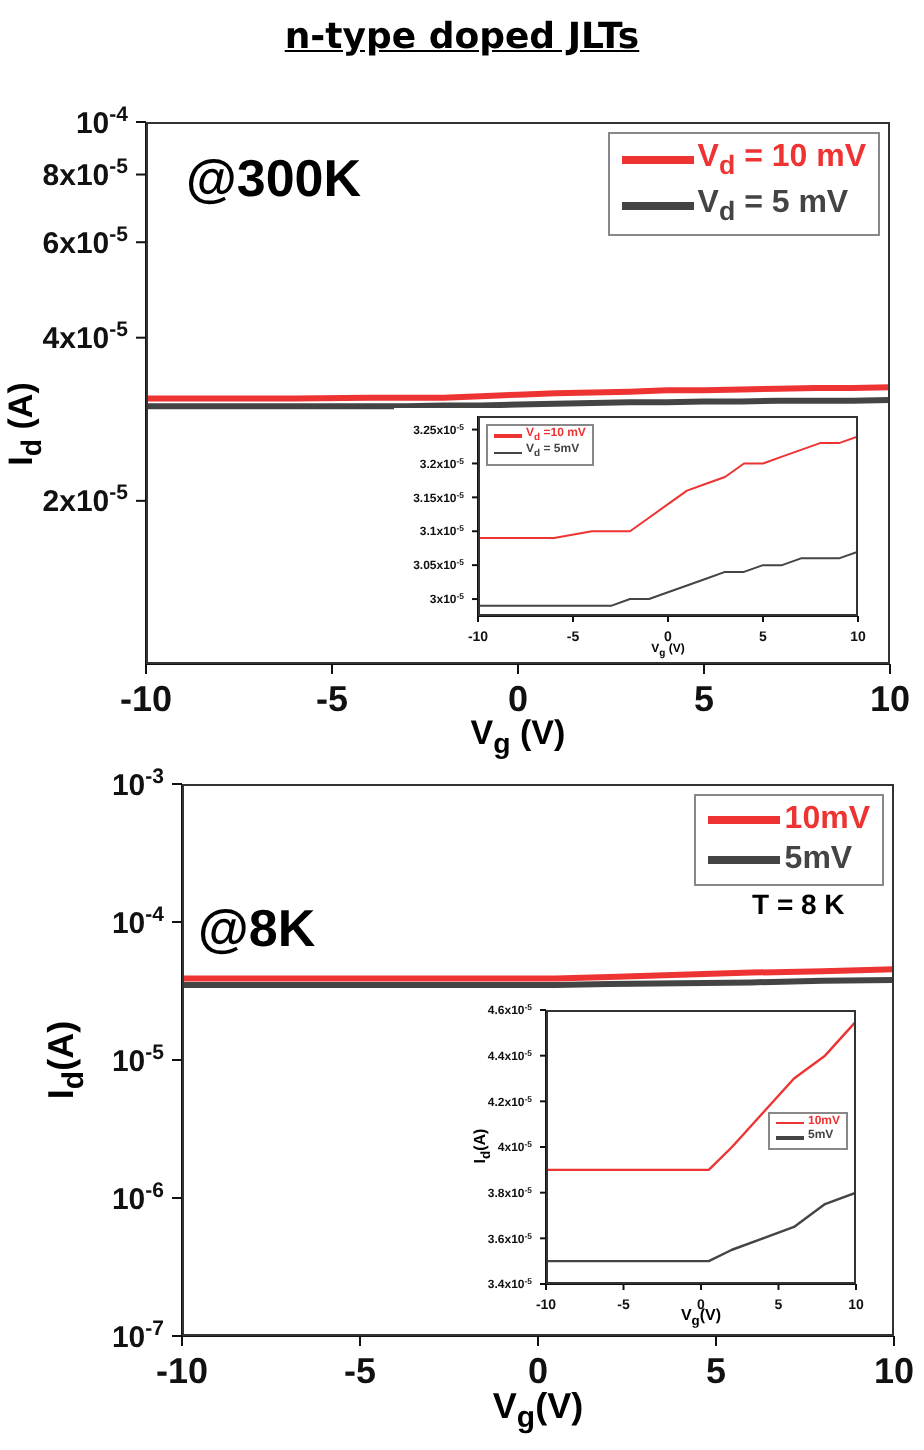 The height and width of the screenshot is (1450, 924). I want to click on x-axis-title: V$_{g}$ (V), so click(518, 737).